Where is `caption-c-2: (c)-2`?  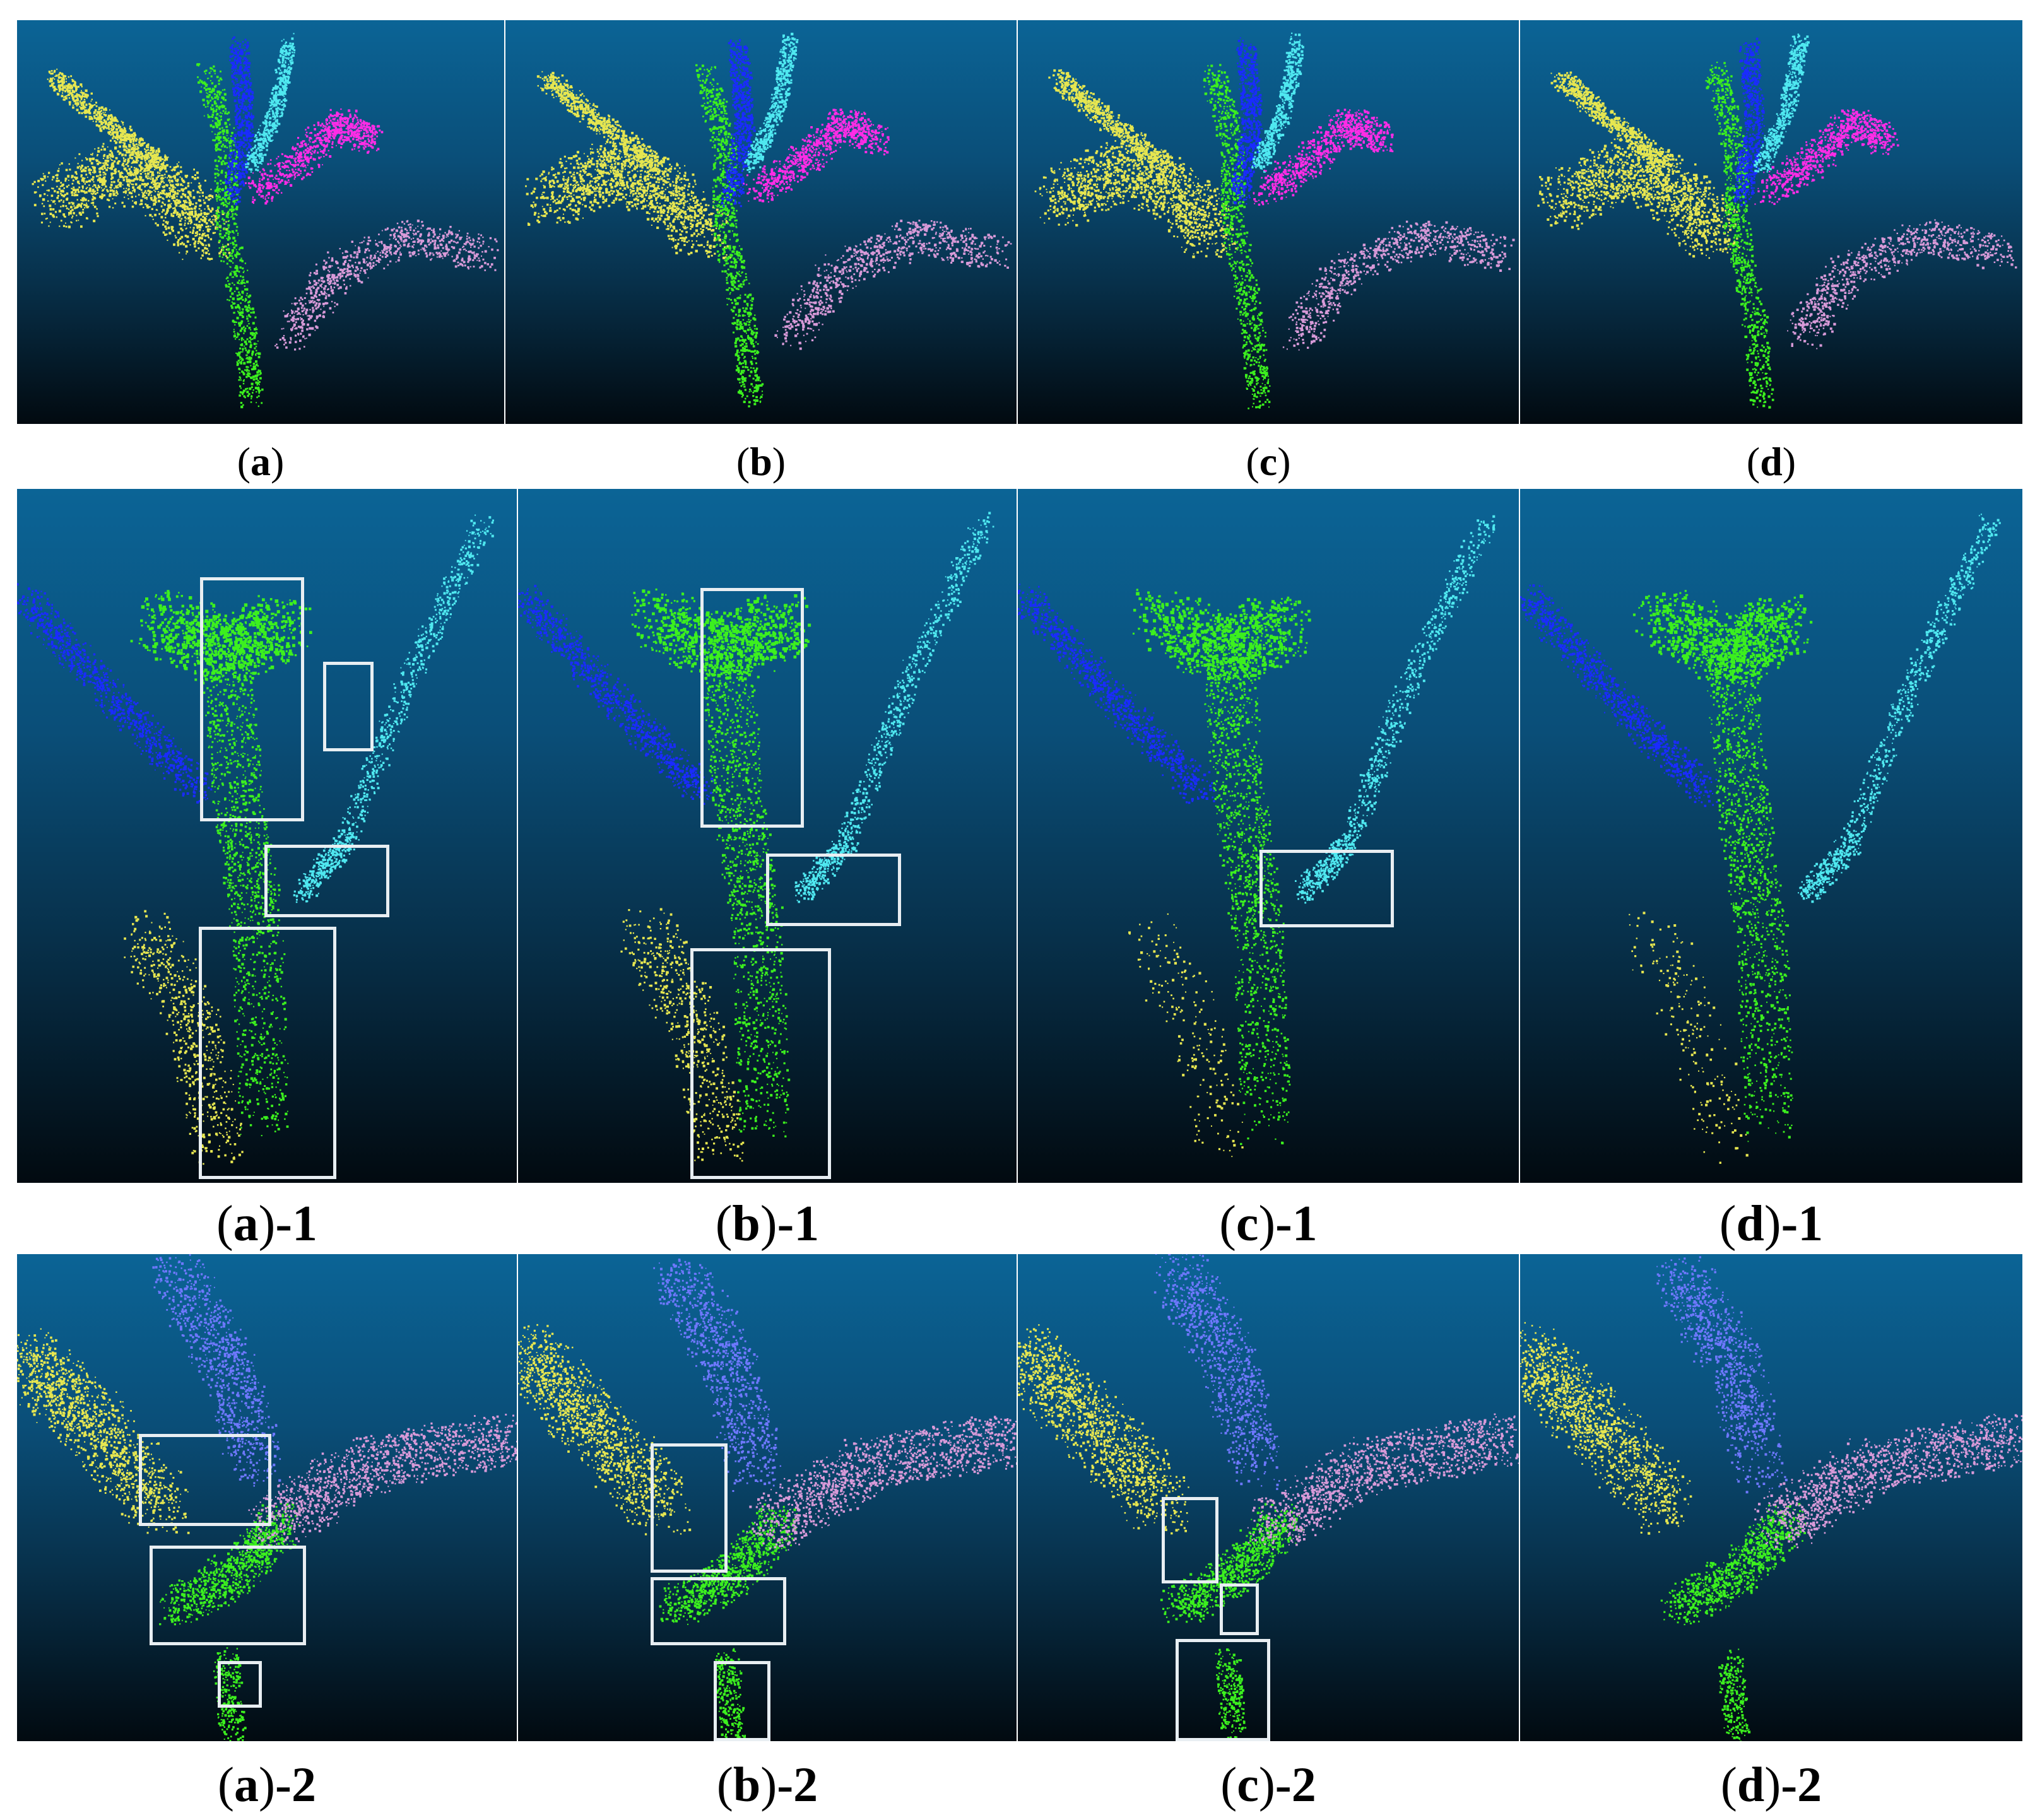 caption-c-2: (c)-2 is located at coordinates (1268, 1784).